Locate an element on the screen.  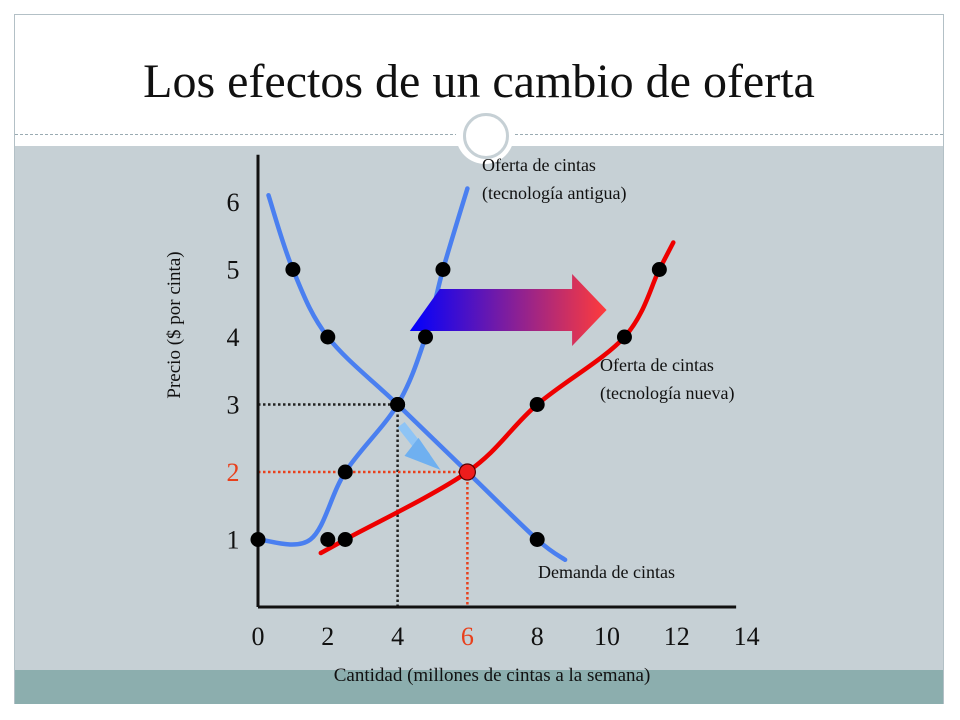
x-tick-label: 14 is located at coordinates (747, 636).